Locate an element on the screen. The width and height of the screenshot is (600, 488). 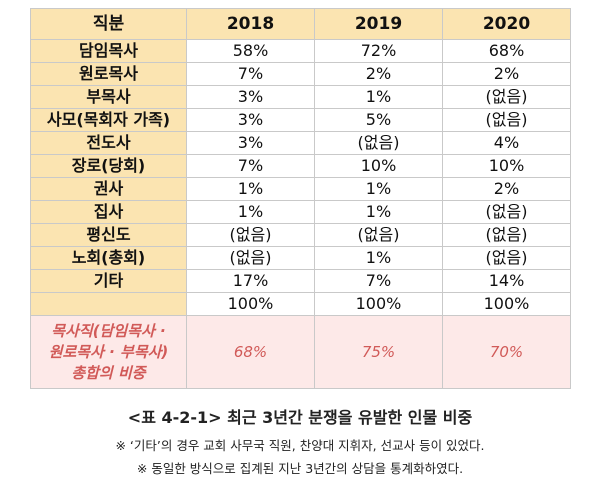
table-row: 전도사 3% (없음) 4% is located at coordinates (300, 143).